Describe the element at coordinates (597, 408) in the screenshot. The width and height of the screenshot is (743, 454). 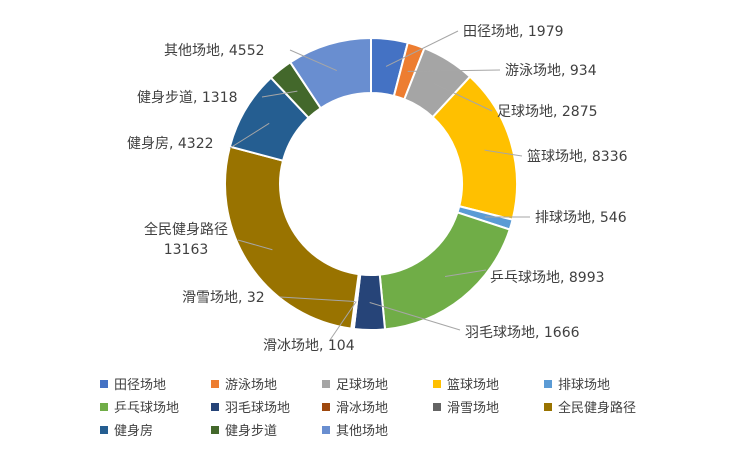
I see `legend-label: 全民健身路径` at that location.